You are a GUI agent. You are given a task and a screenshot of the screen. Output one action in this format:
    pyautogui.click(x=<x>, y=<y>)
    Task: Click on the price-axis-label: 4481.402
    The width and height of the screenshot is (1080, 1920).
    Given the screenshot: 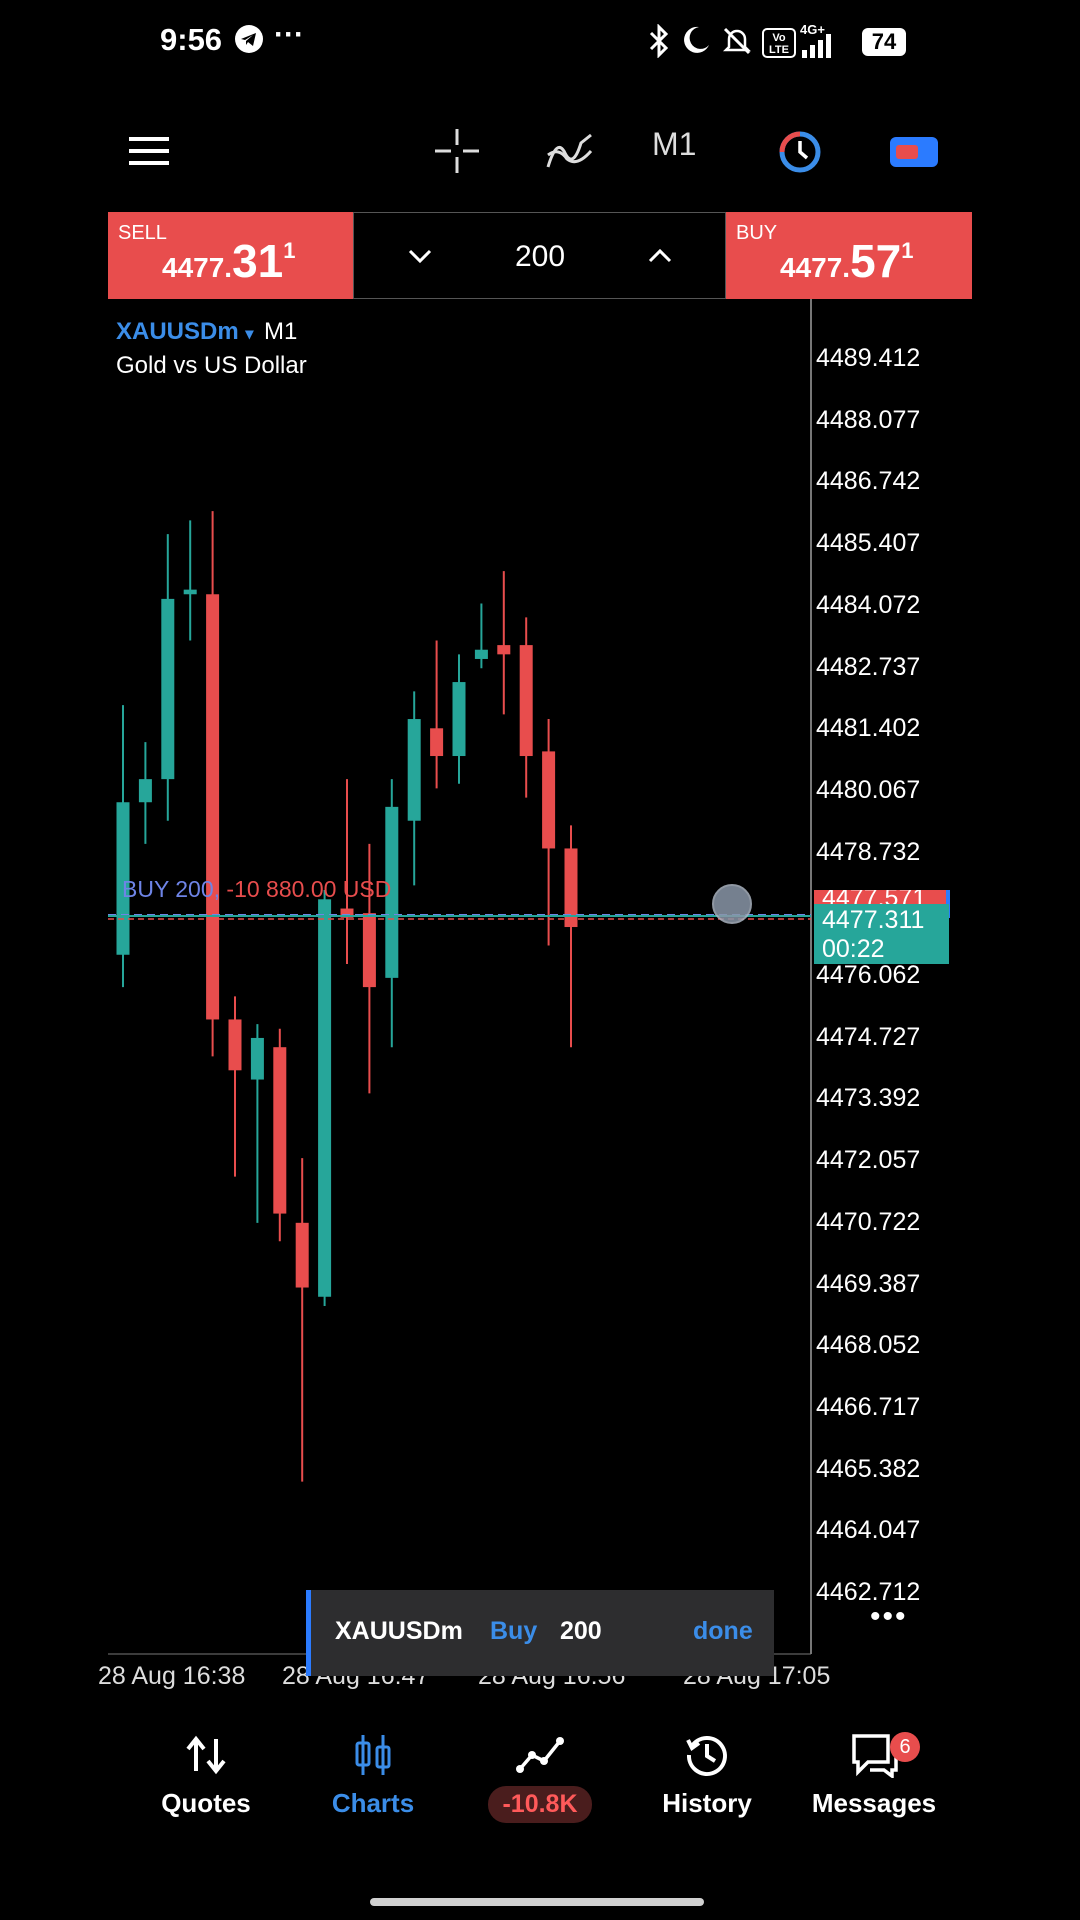 What is the action you would take?
    pyautogui.click(x=868, y=728)
    